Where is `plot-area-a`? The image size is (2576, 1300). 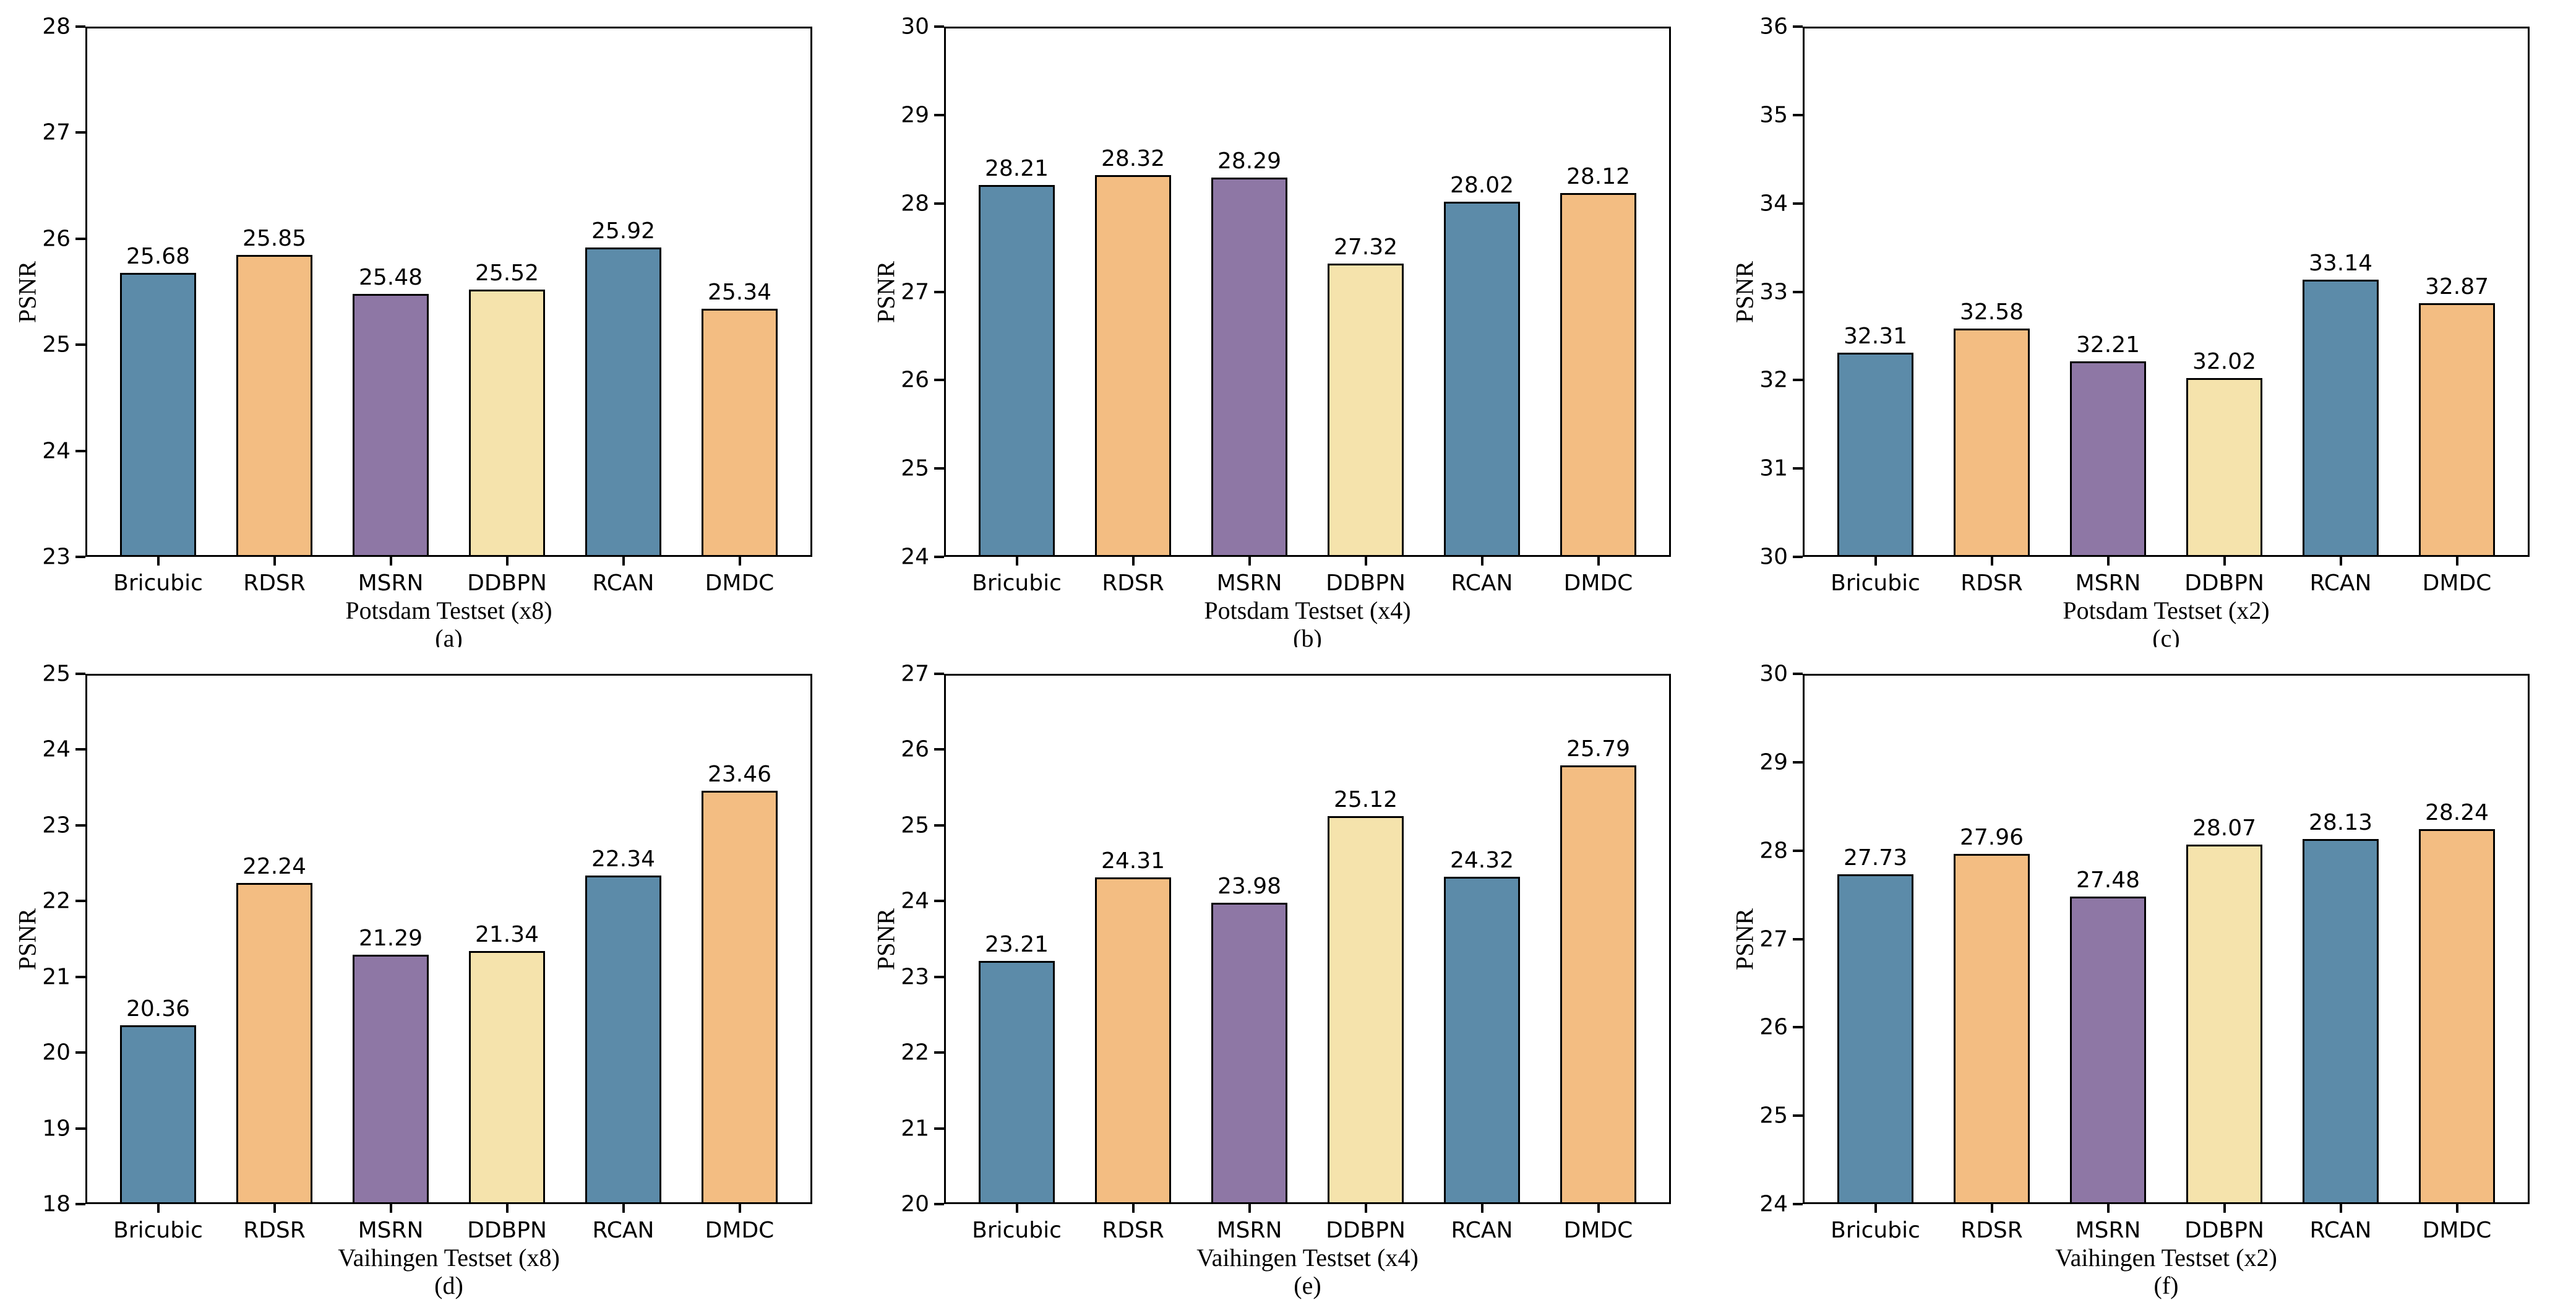
plot-area-a is located at coordinates (448, 292).